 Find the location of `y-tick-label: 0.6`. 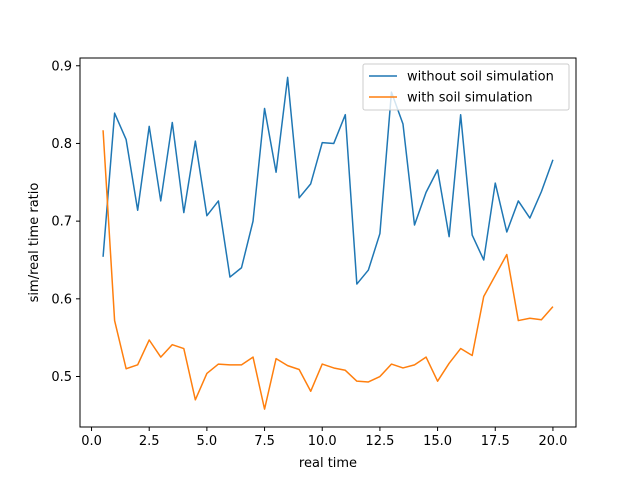

y-tick-label: 0.6 is located at coordinates (61, 299).